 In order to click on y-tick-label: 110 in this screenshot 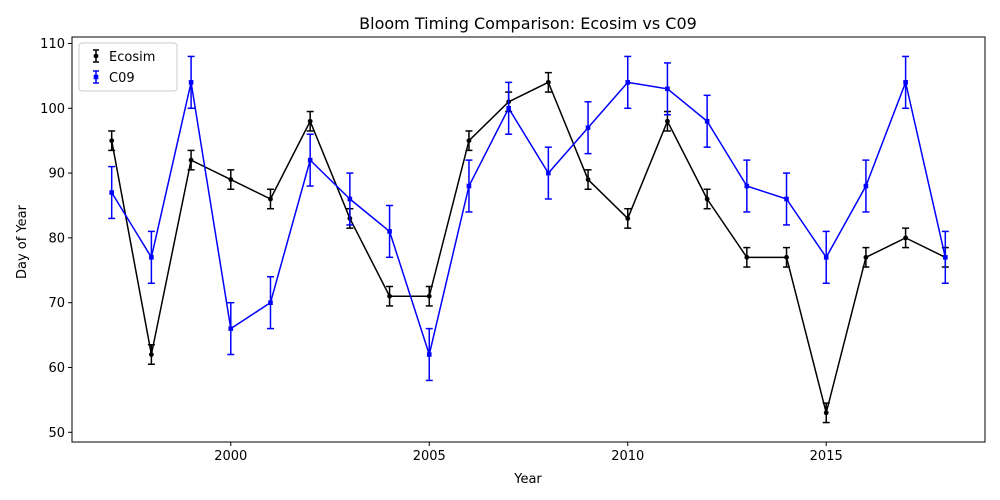, I will do `click(52, 44)`.